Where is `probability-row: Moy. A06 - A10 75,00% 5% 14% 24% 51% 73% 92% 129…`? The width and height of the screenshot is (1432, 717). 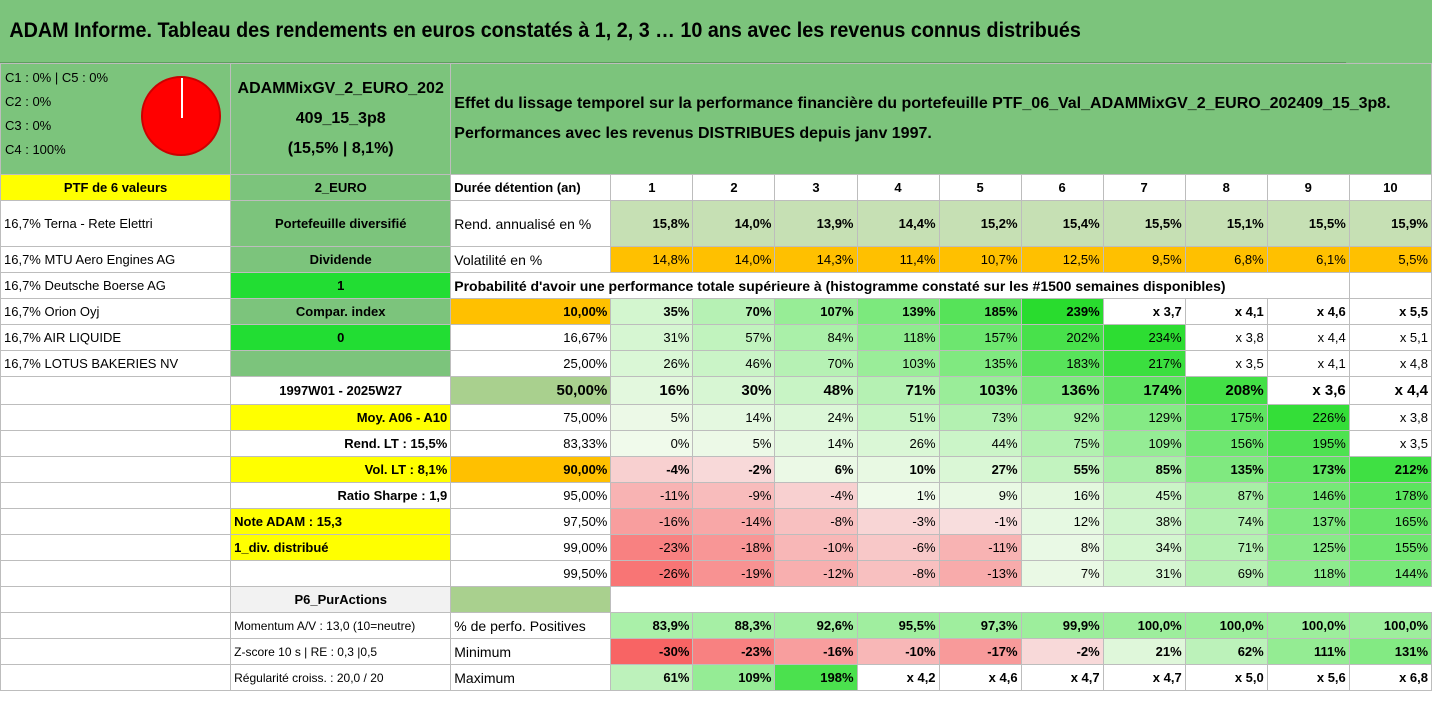 probability-row: Moy. A06 - A10 75,00% 5% 14% 24% 51% 73% 92% 129… is located at coordinates (716, 417).